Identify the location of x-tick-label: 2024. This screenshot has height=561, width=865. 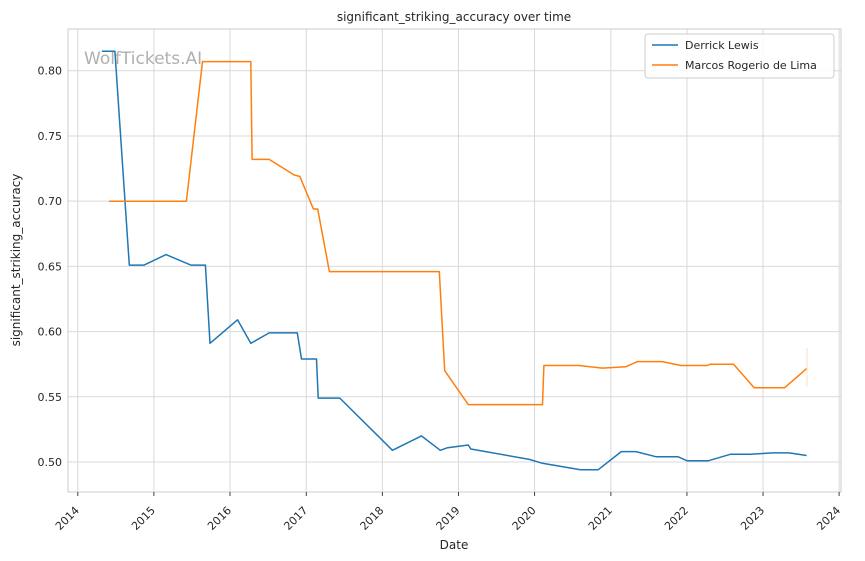
(828, 518).